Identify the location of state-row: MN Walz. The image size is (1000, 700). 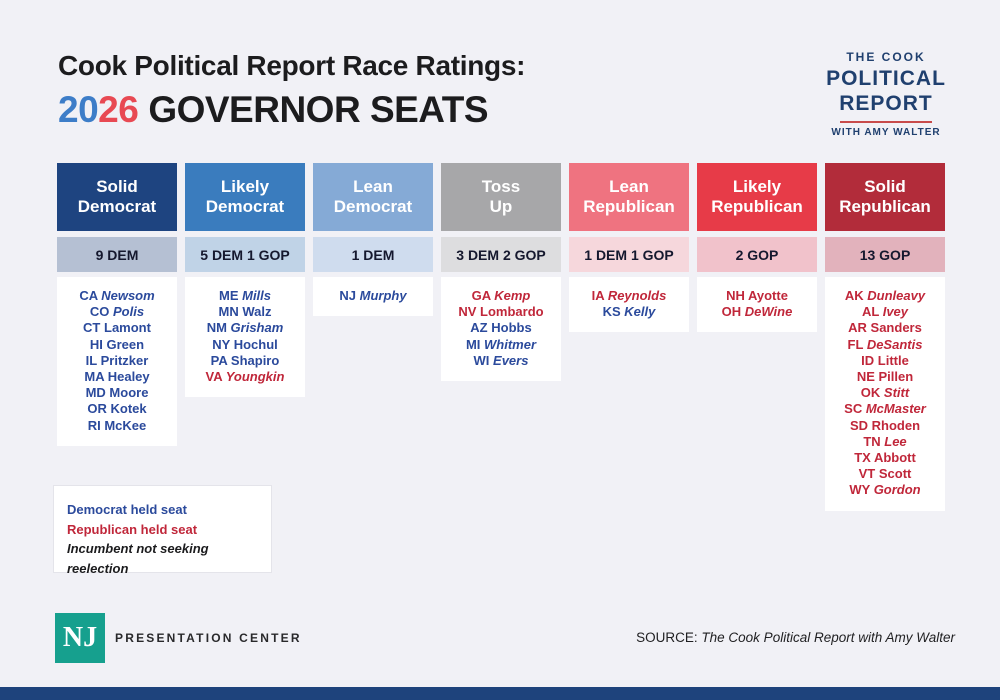
(245, 312).